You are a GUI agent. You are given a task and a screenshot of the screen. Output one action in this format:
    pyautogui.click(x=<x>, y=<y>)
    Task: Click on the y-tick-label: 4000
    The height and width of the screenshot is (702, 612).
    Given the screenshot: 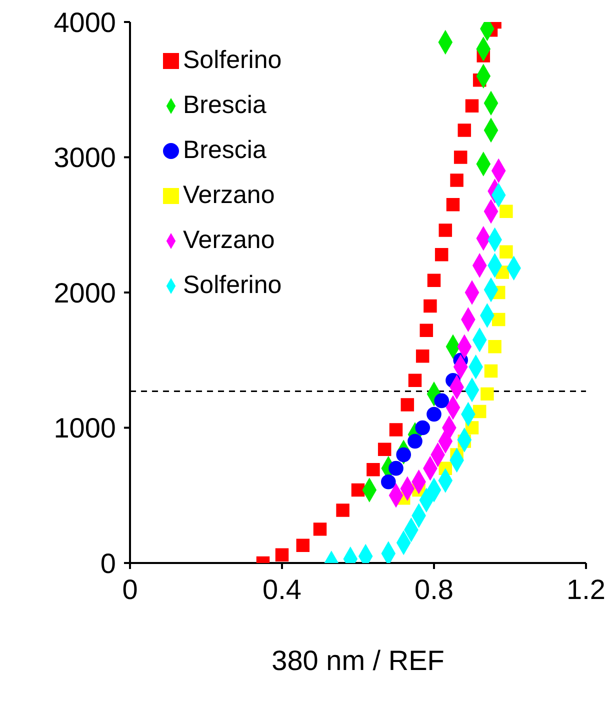 What is the action you would take?
    pyautogui.click(x=85, y=22)
    